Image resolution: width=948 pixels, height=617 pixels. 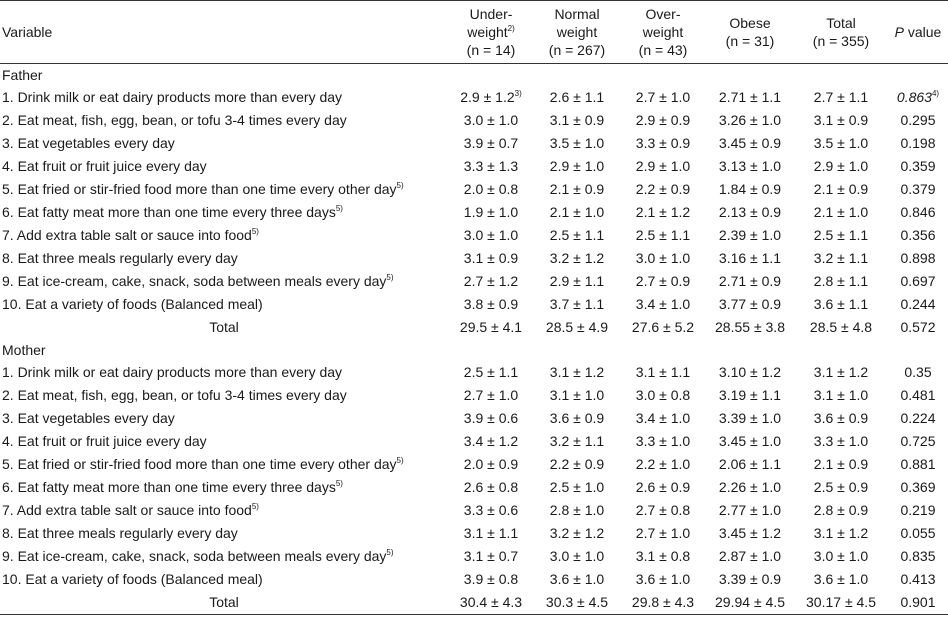 I want to click on overweight-value: 3.6 ± 1.0, so click(x=663, y=579).